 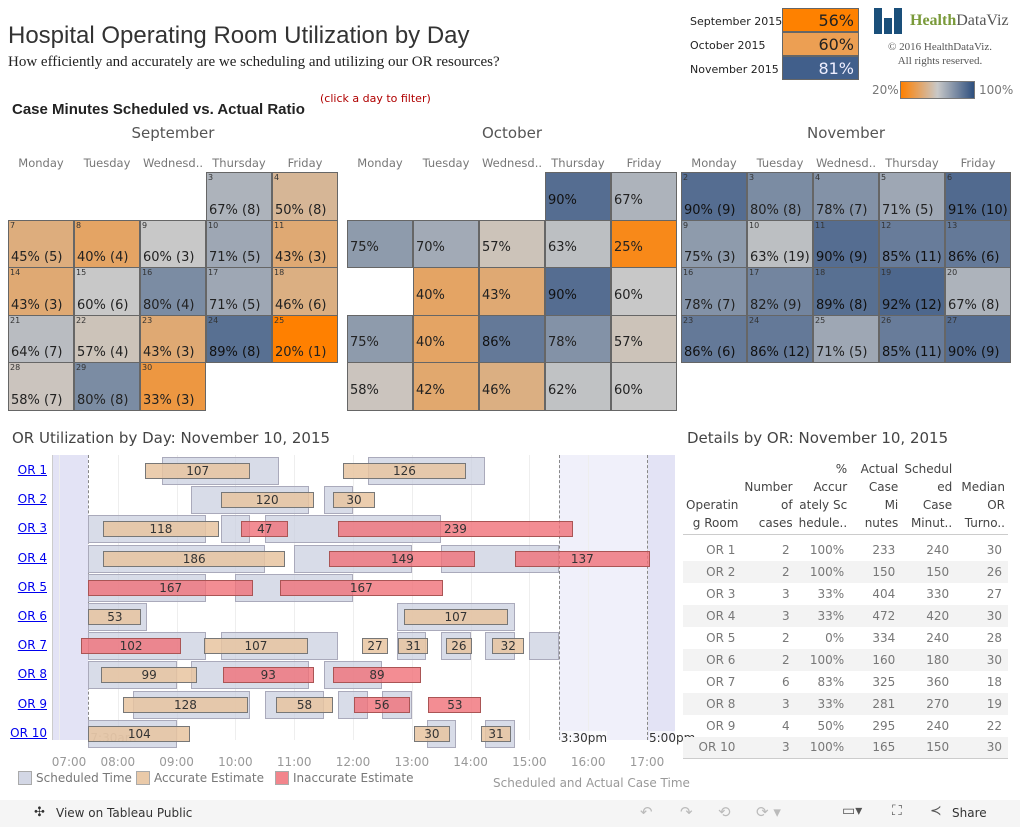 I want to click on table-row: OR 6 2 100% 160 180 30, so click(x=845, y=659).